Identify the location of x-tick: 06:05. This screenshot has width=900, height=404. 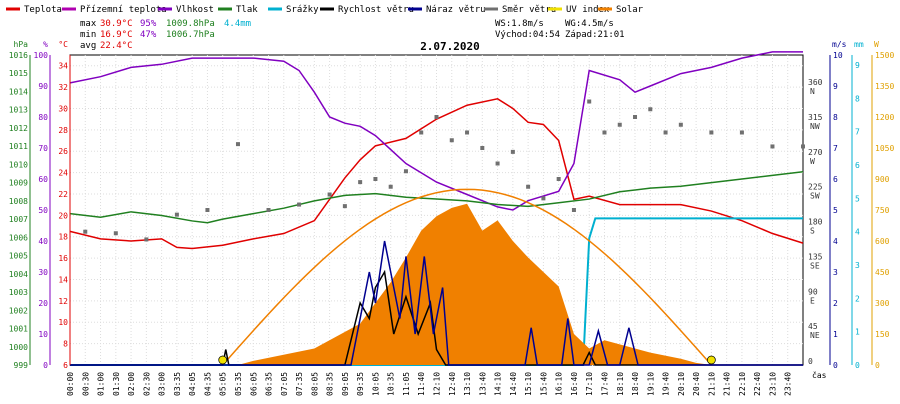
(253, 384).